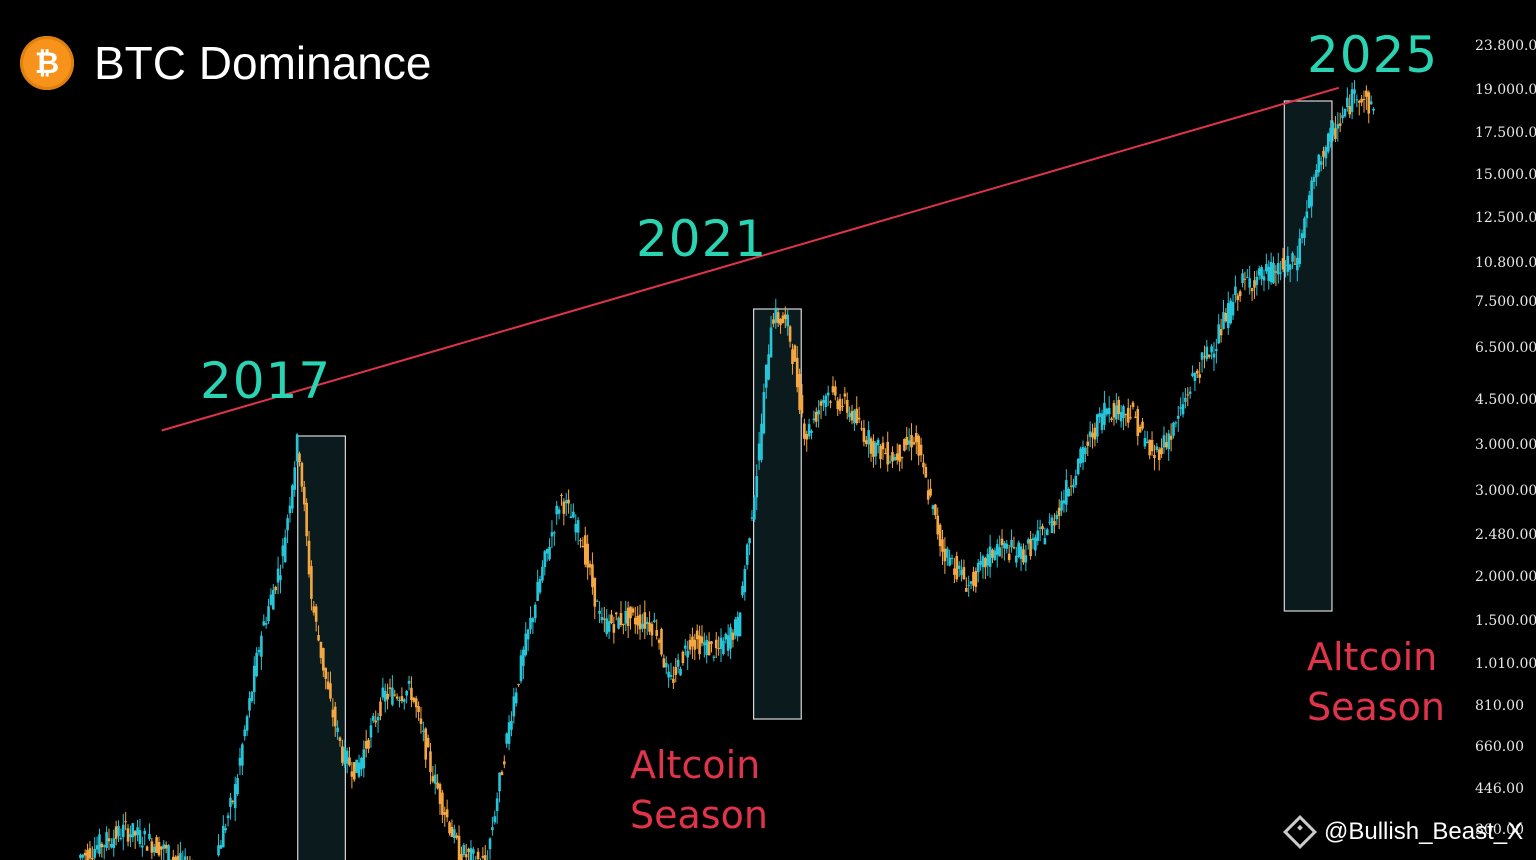  Describe the element at coordinates (1499, 706) in the screenshot. I see `y-tick-label: 810.00` at that location.